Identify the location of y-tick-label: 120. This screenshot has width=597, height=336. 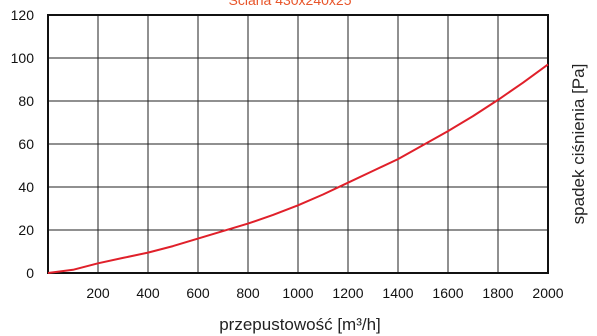
(23, 15).